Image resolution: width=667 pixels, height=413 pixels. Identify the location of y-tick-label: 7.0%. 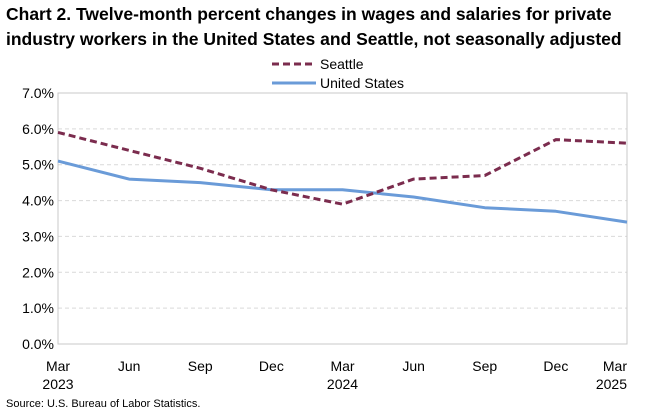
(38, 93).